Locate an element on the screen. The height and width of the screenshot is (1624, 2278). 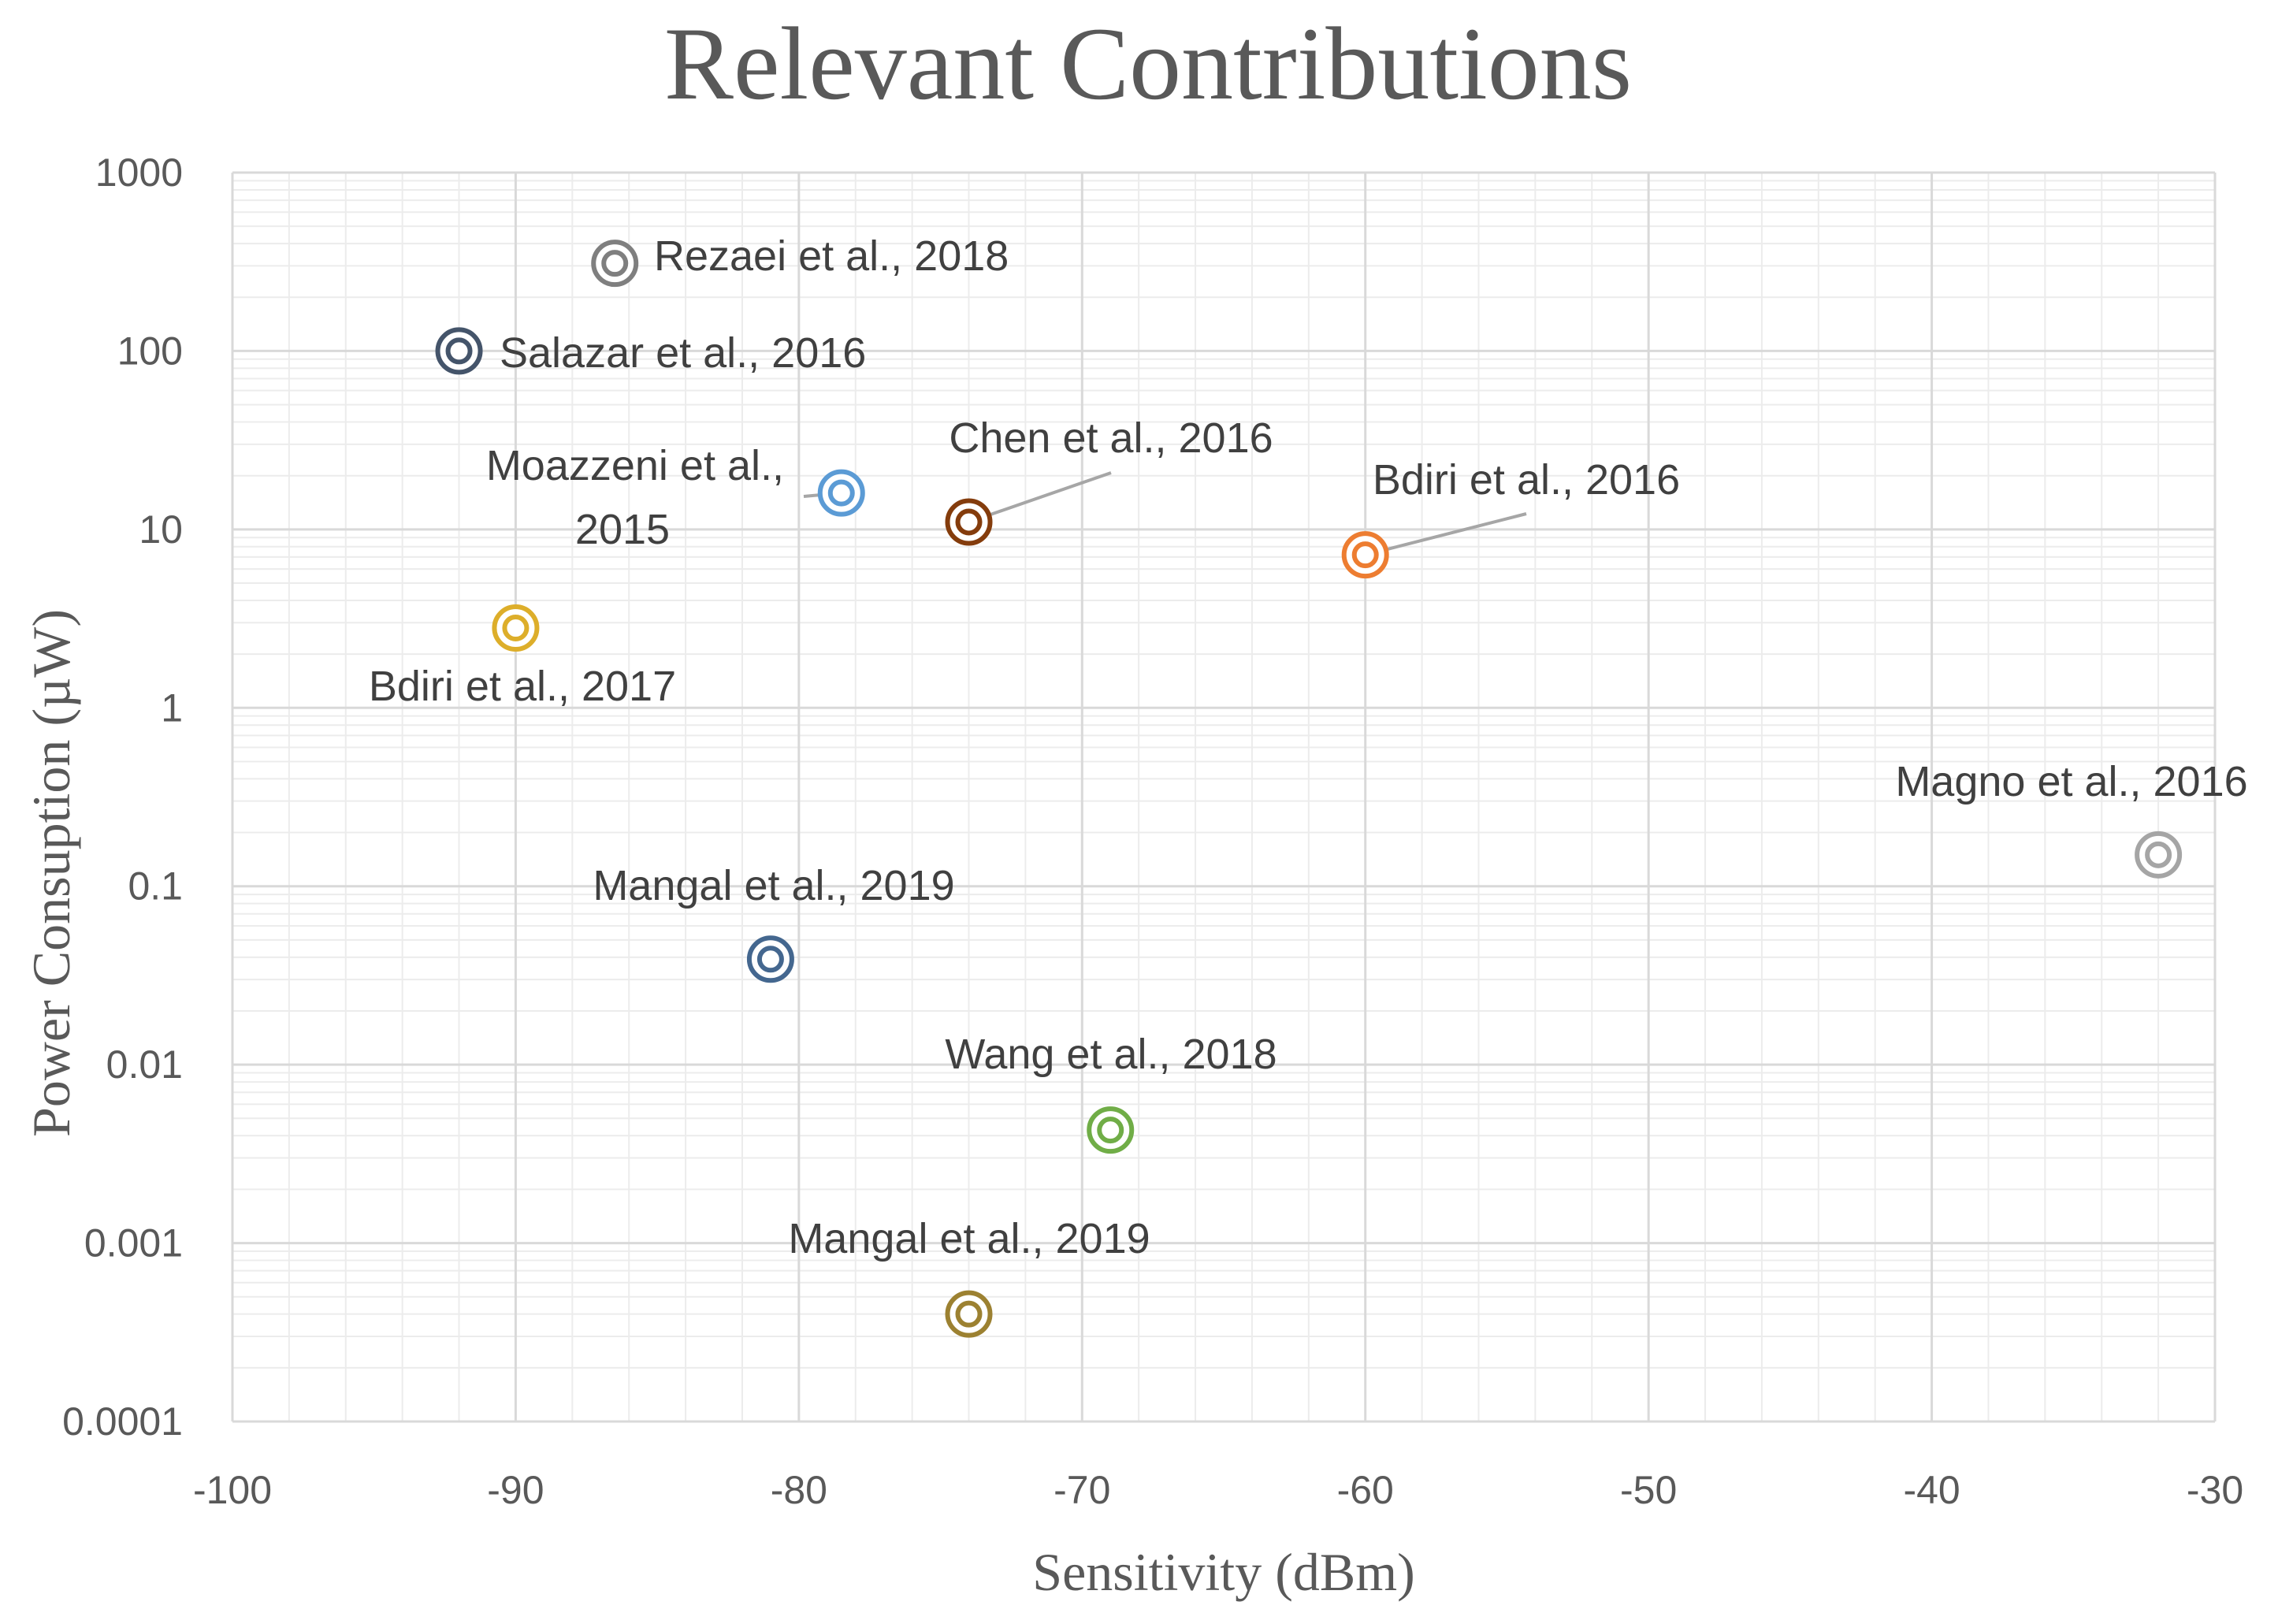
x-tick-label: -70 is located at coordinates (1082, 1490).